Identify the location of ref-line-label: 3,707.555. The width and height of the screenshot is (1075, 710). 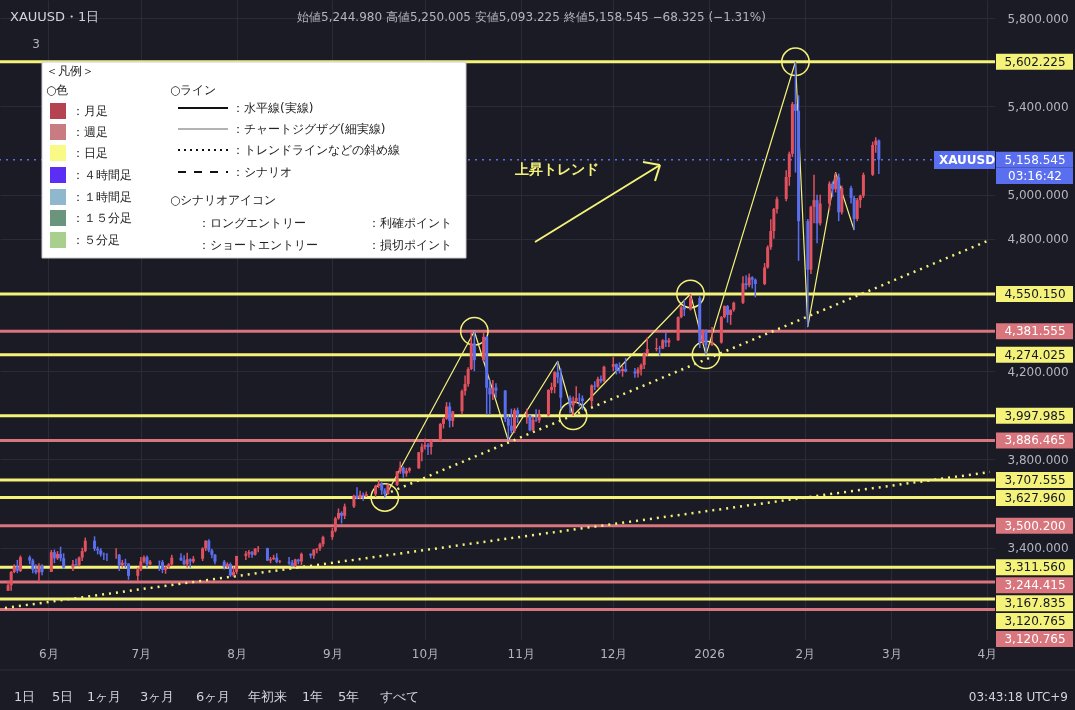
(1035, 479).